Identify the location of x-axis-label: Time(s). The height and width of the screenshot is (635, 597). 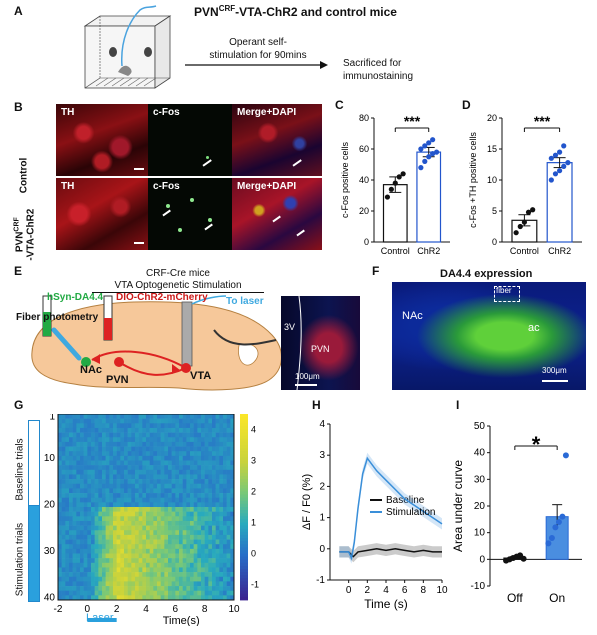
(181, 620).